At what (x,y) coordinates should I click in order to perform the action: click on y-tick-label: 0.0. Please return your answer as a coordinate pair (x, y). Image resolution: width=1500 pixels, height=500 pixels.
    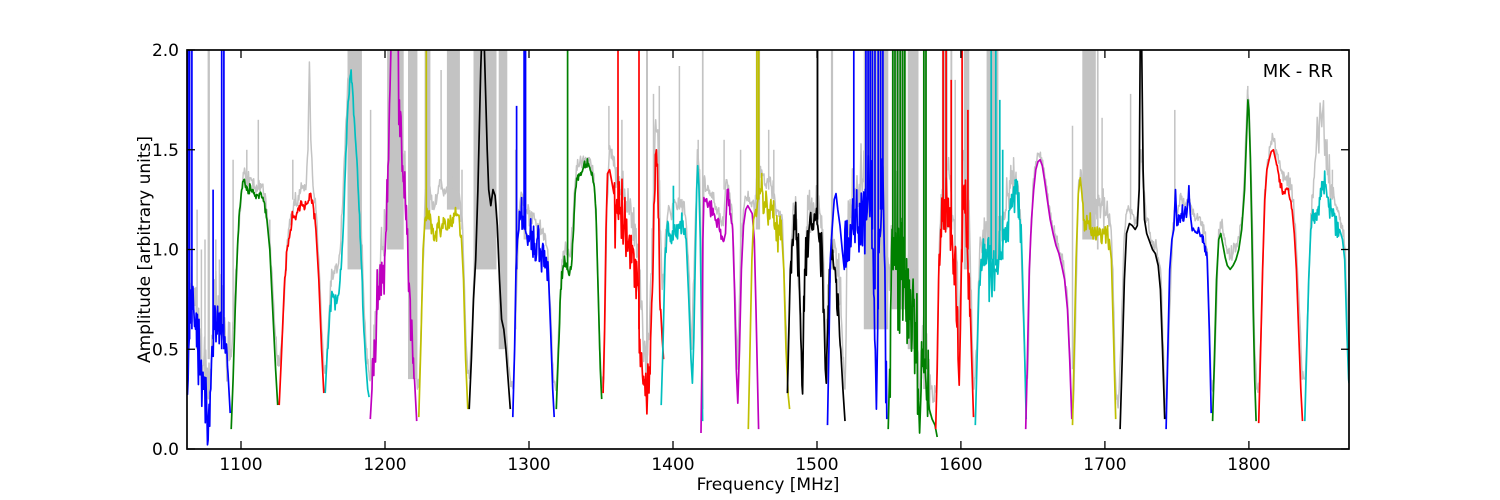
    Looking at the image, I should click on (165, 450).